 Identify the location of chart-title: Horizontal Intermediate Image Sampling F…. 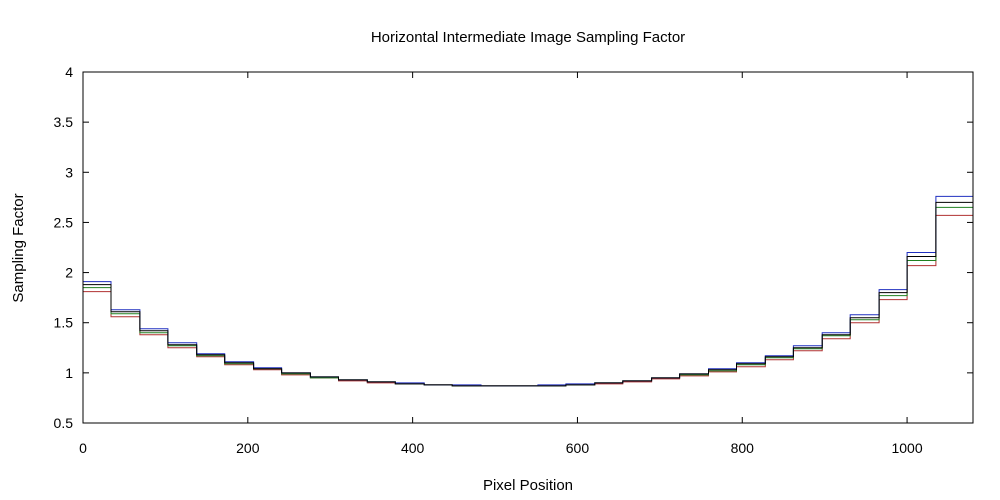
(528, 37).